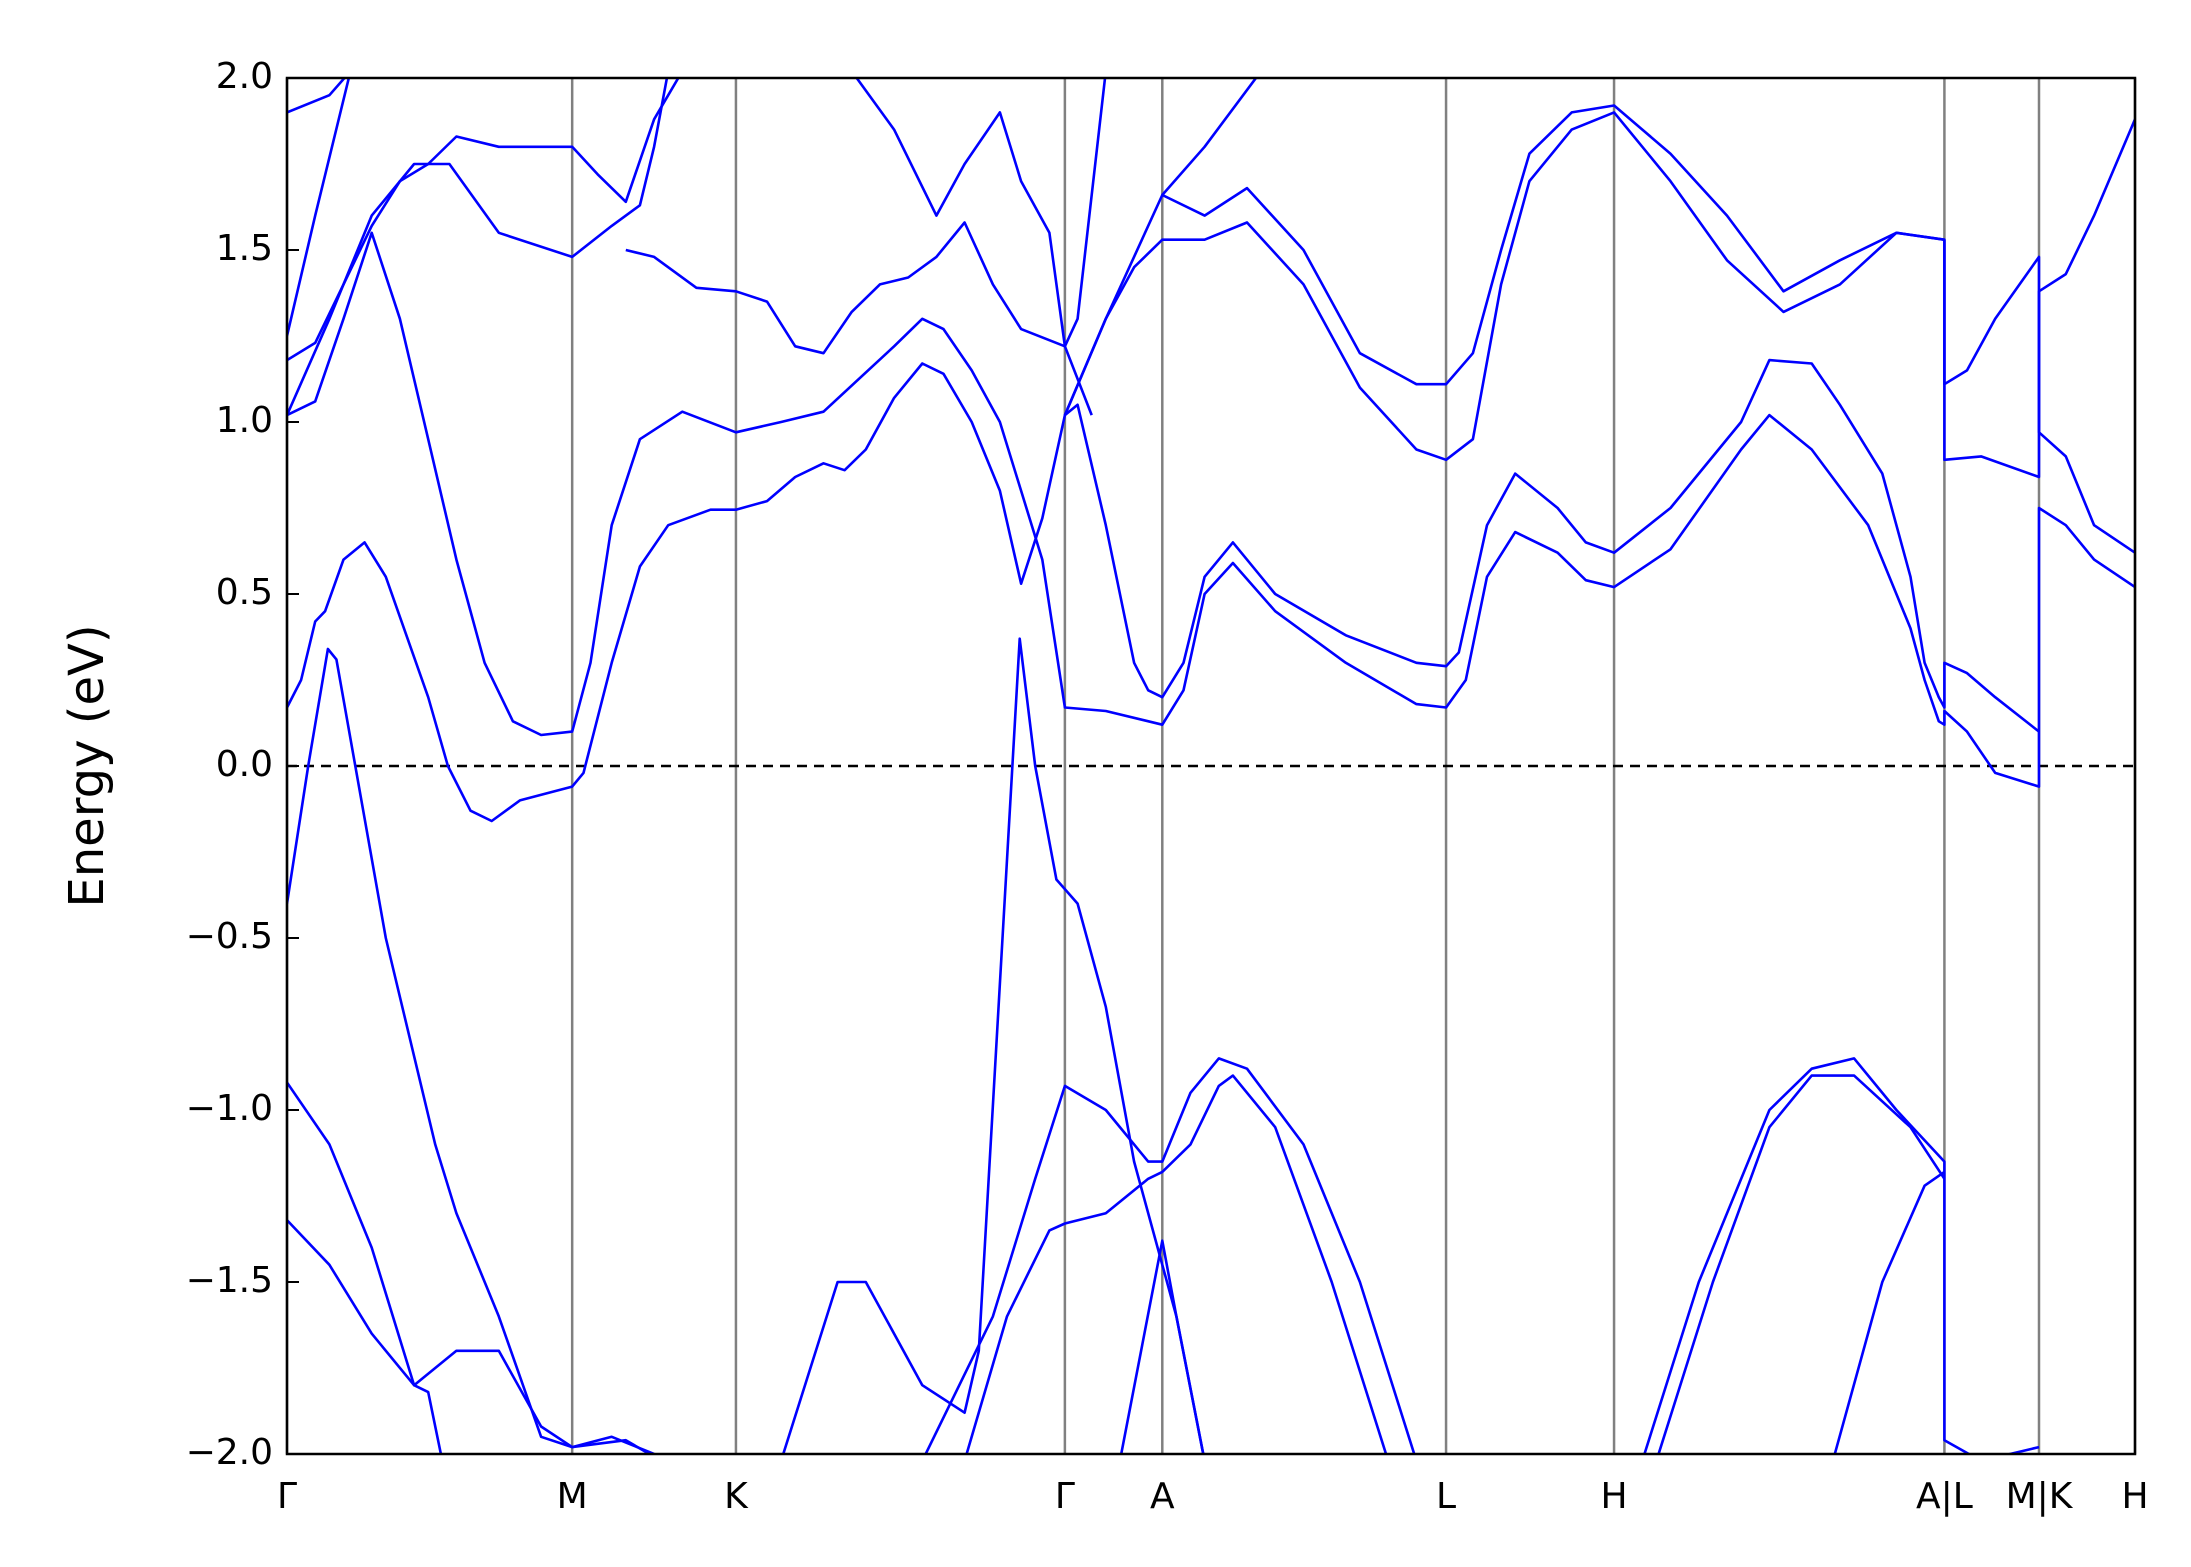  What do you see at coordinates (1944, 1496) in the screenshot?
I see `x-tick-label: A|L` at bounding box center [1944, 1496].